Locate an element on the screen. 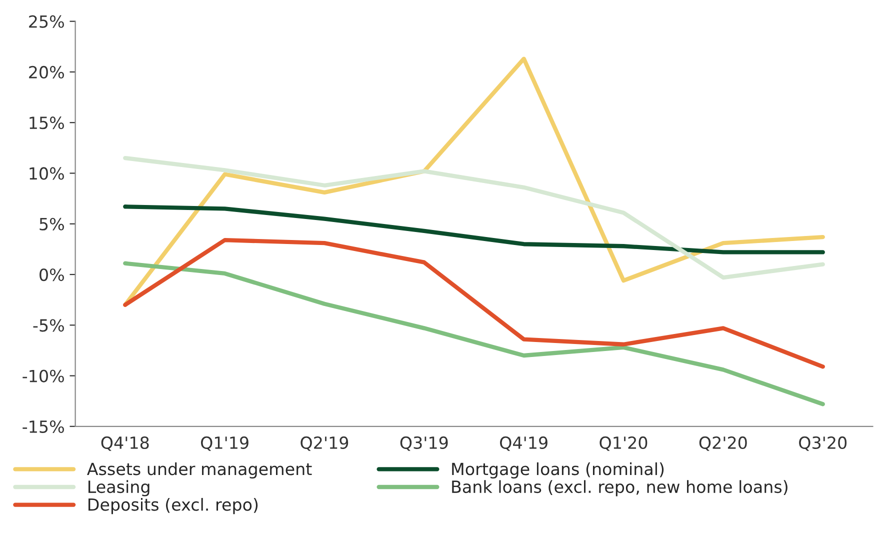 This screenshot has width=886, height=533. y-tick-label: 15% is located at coordinates (47, 123).